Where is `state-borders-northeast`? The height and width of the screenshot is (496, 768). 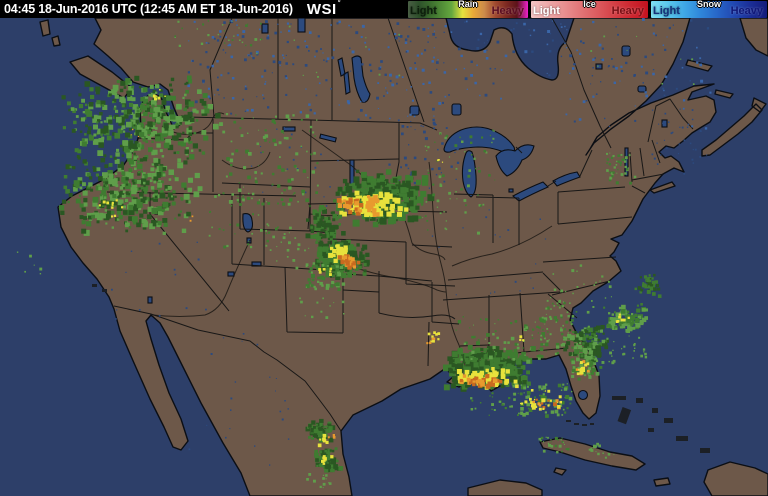
state-borders-northeast is located at coordinates (611, 182).